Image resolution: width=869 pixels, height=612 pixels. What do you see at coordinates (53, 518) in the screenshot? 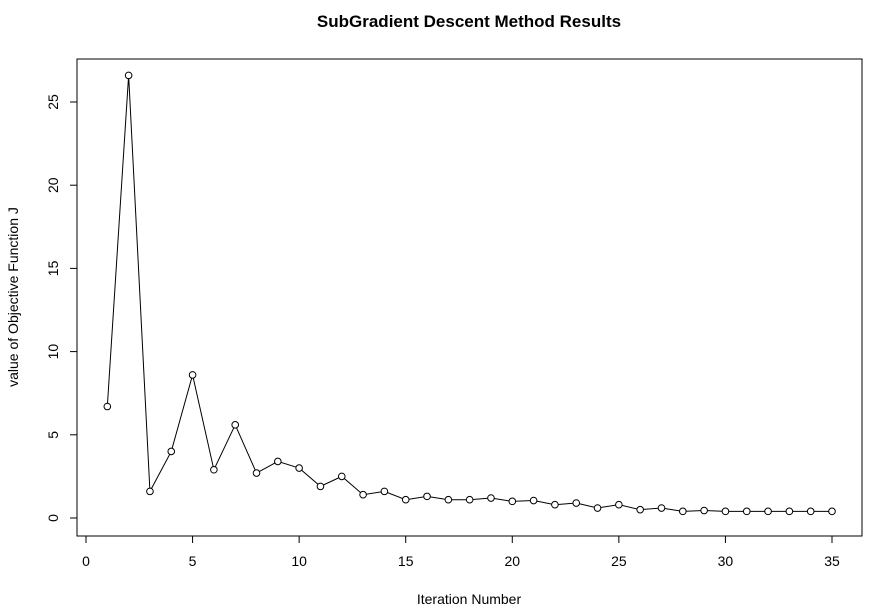
I see `y-tick-label: 0` at bounding box center [53, 518].